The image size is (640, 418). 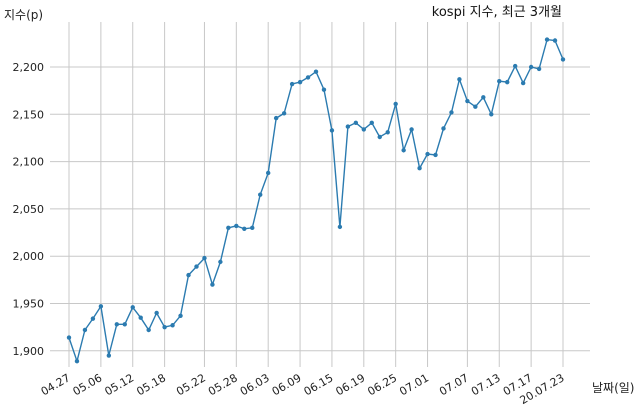 I want to click on x-tick-label: 06.03, so click(x=255, y=384).